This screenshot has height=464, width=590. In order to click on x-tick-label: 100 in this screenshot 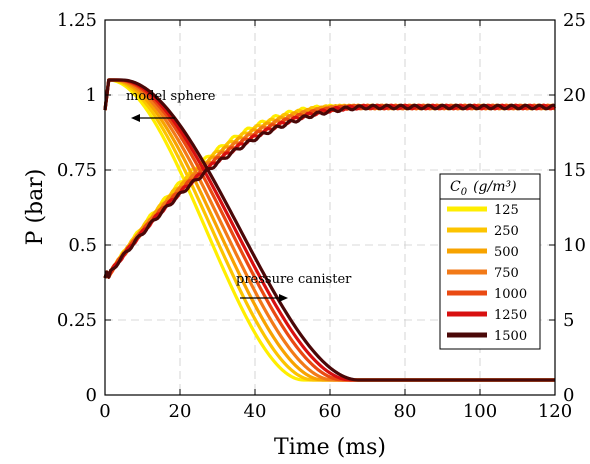, I will do `click(480, 411)`.